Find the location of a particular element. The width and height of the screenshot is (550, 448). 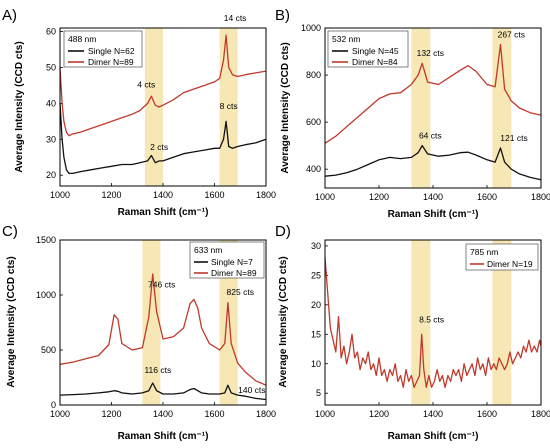

peak-annotation: 140 cts is located at coordinates (251, 390).